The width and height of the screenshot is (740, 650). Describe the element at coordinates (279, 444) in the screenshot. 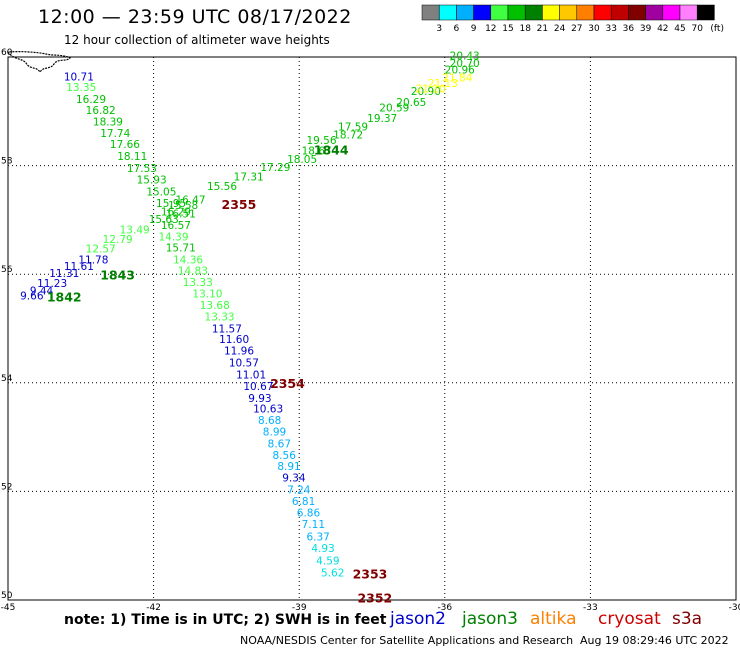

I see `wave-height-label: 8.67` at that location.